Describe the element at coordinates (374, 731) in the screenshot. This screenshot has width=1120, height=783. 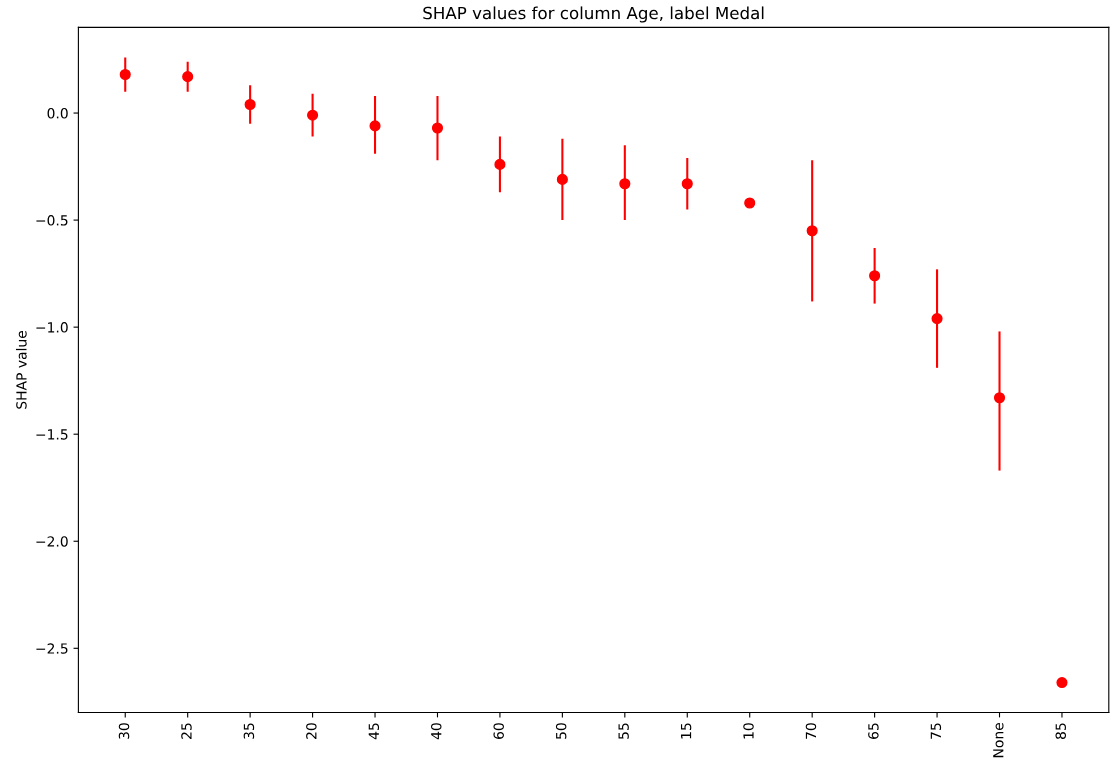
I see `x-tick-label: 45` at that location.